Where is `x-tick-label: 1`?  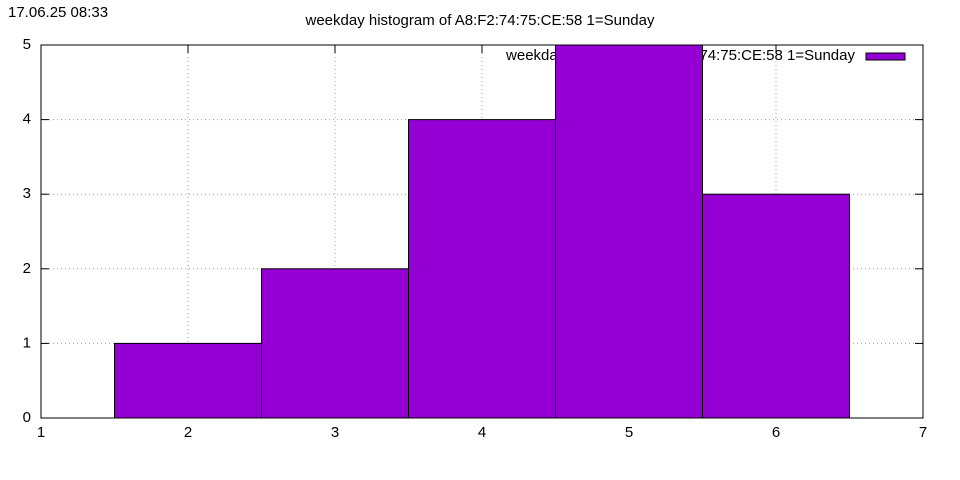
x-tick-label: 1 is located at coordinates (41, 432).